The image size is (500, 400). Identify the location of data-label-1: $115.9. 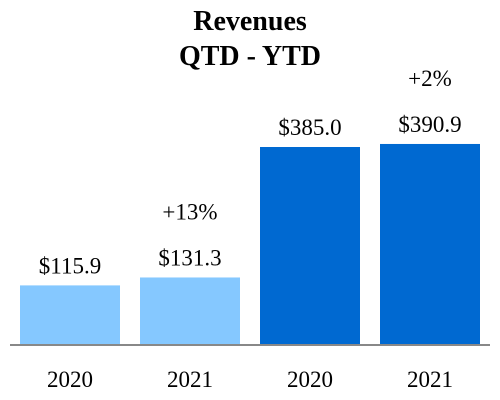
(70, 265).